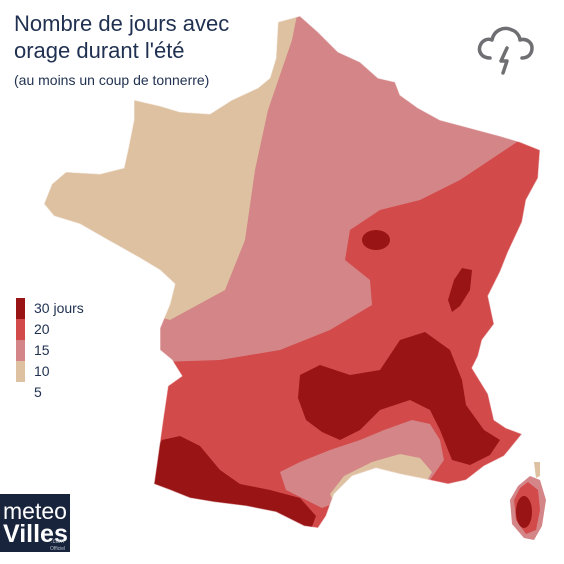 Image resolution: width=564 pixels, height=564 pixels. Describe the element at coordinates (537, 470) in the screenshot. I see `corsica-cap` at that location.